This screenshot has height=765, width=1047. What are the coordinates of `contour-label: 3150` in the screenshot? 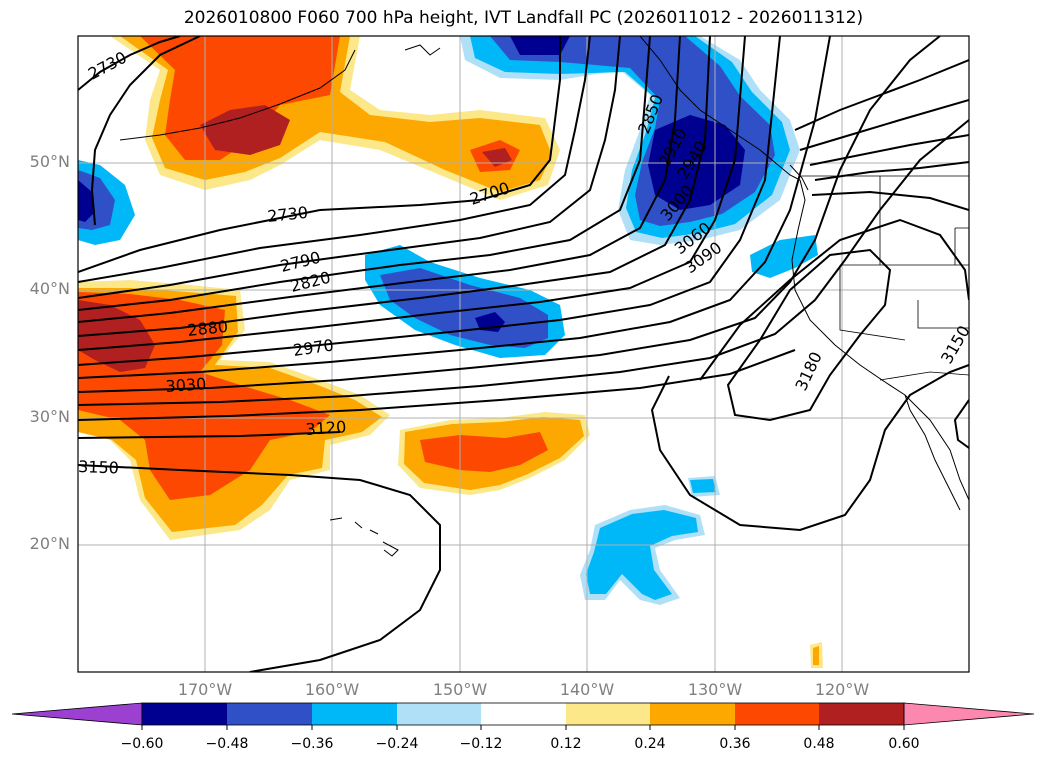 It's located at (98, 467).